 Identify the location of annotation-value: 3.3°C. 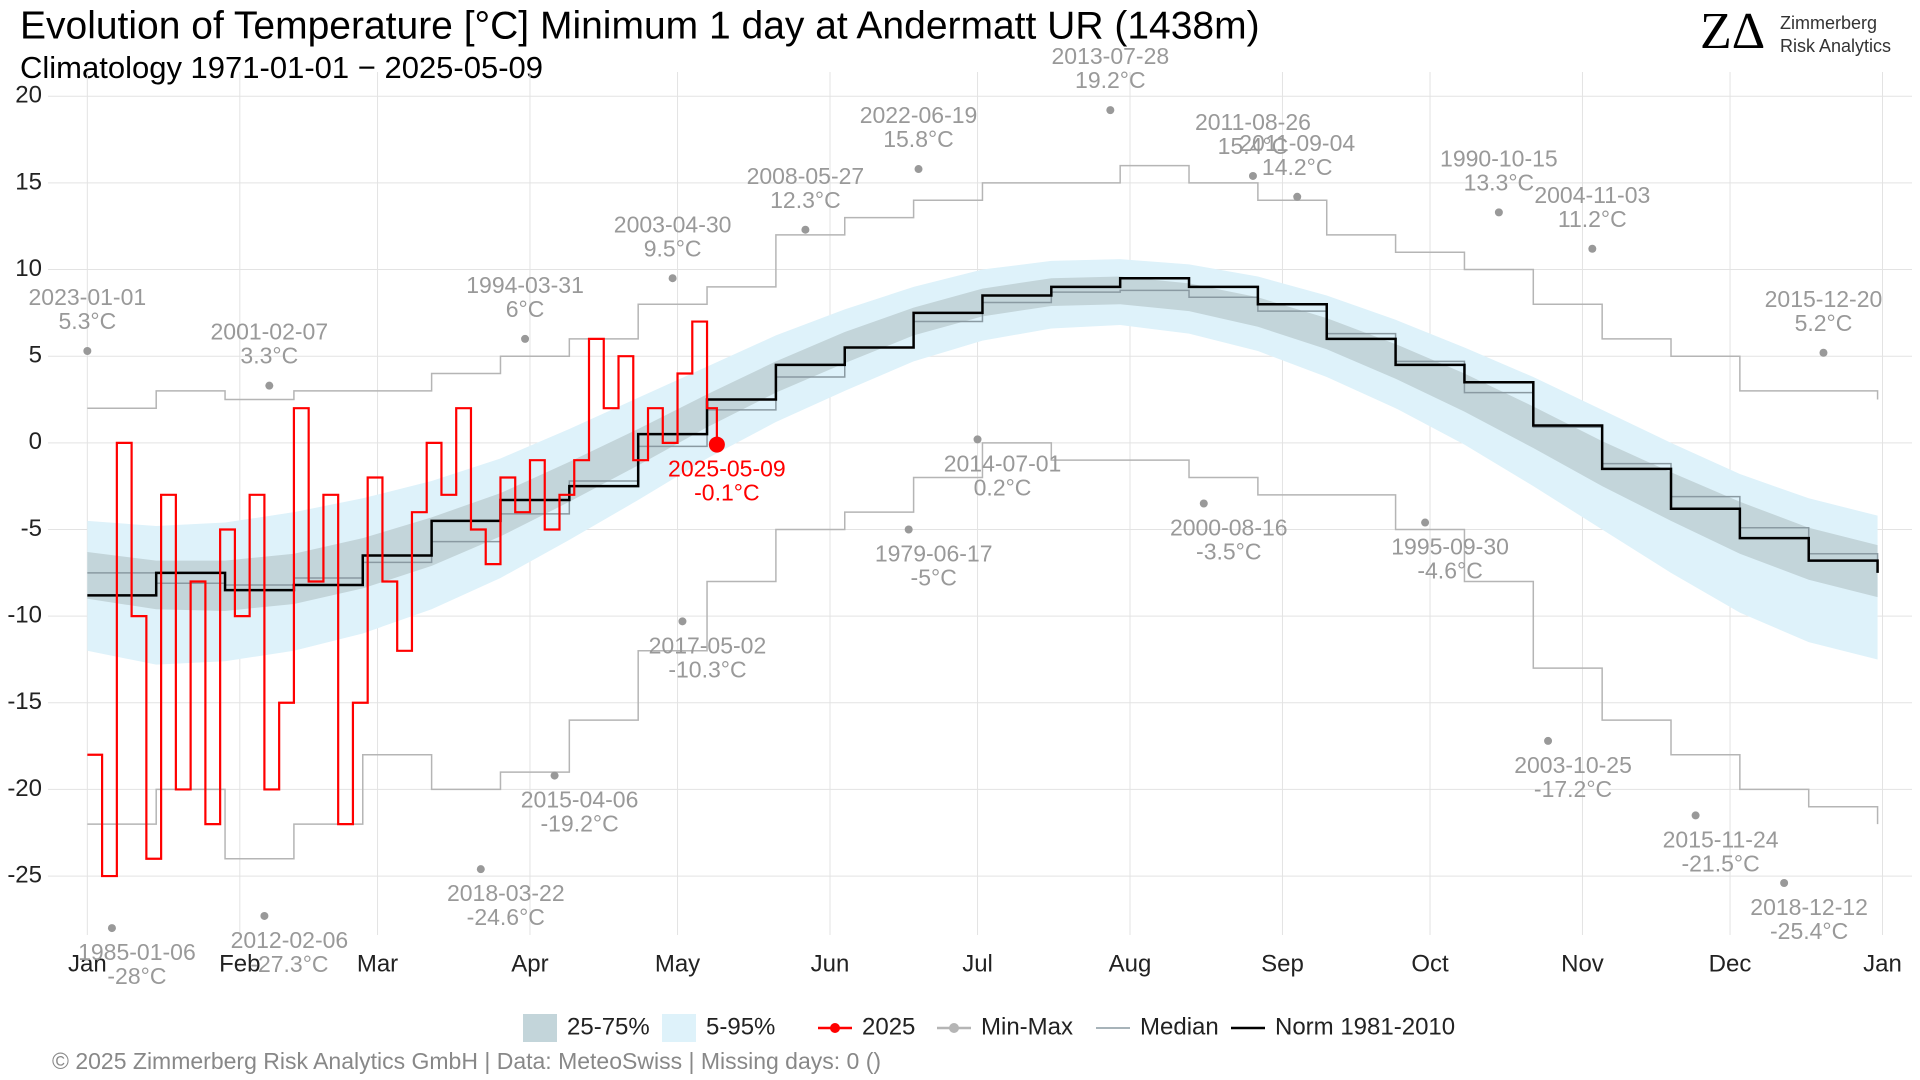
(269, 356).